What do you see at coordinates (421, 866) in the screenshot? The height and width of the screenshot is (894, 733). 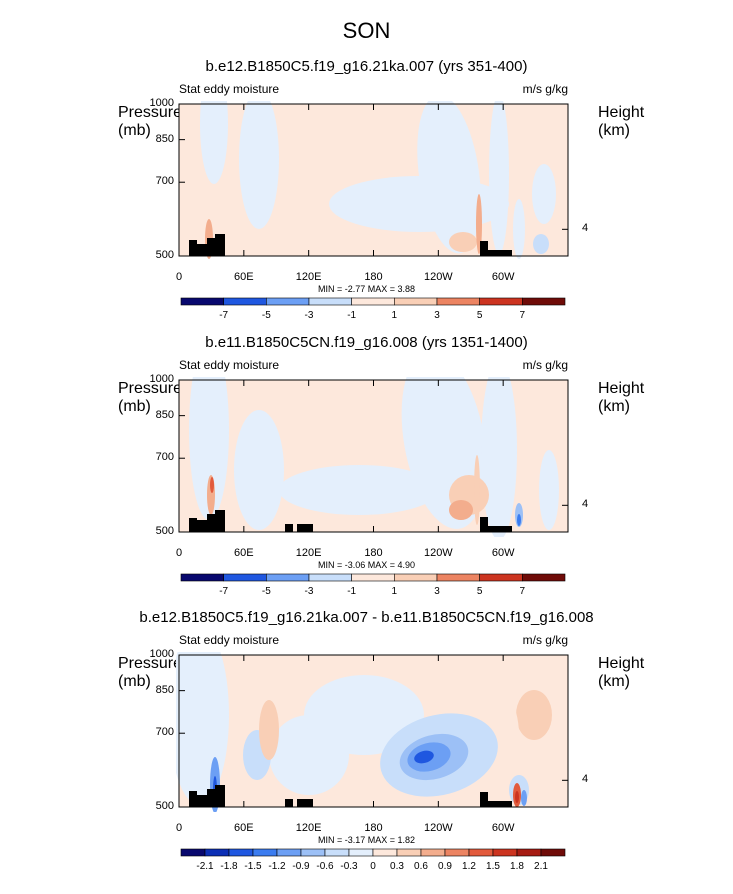 I see `color-bar-label: 0.6` at bounding box center [421, 866].